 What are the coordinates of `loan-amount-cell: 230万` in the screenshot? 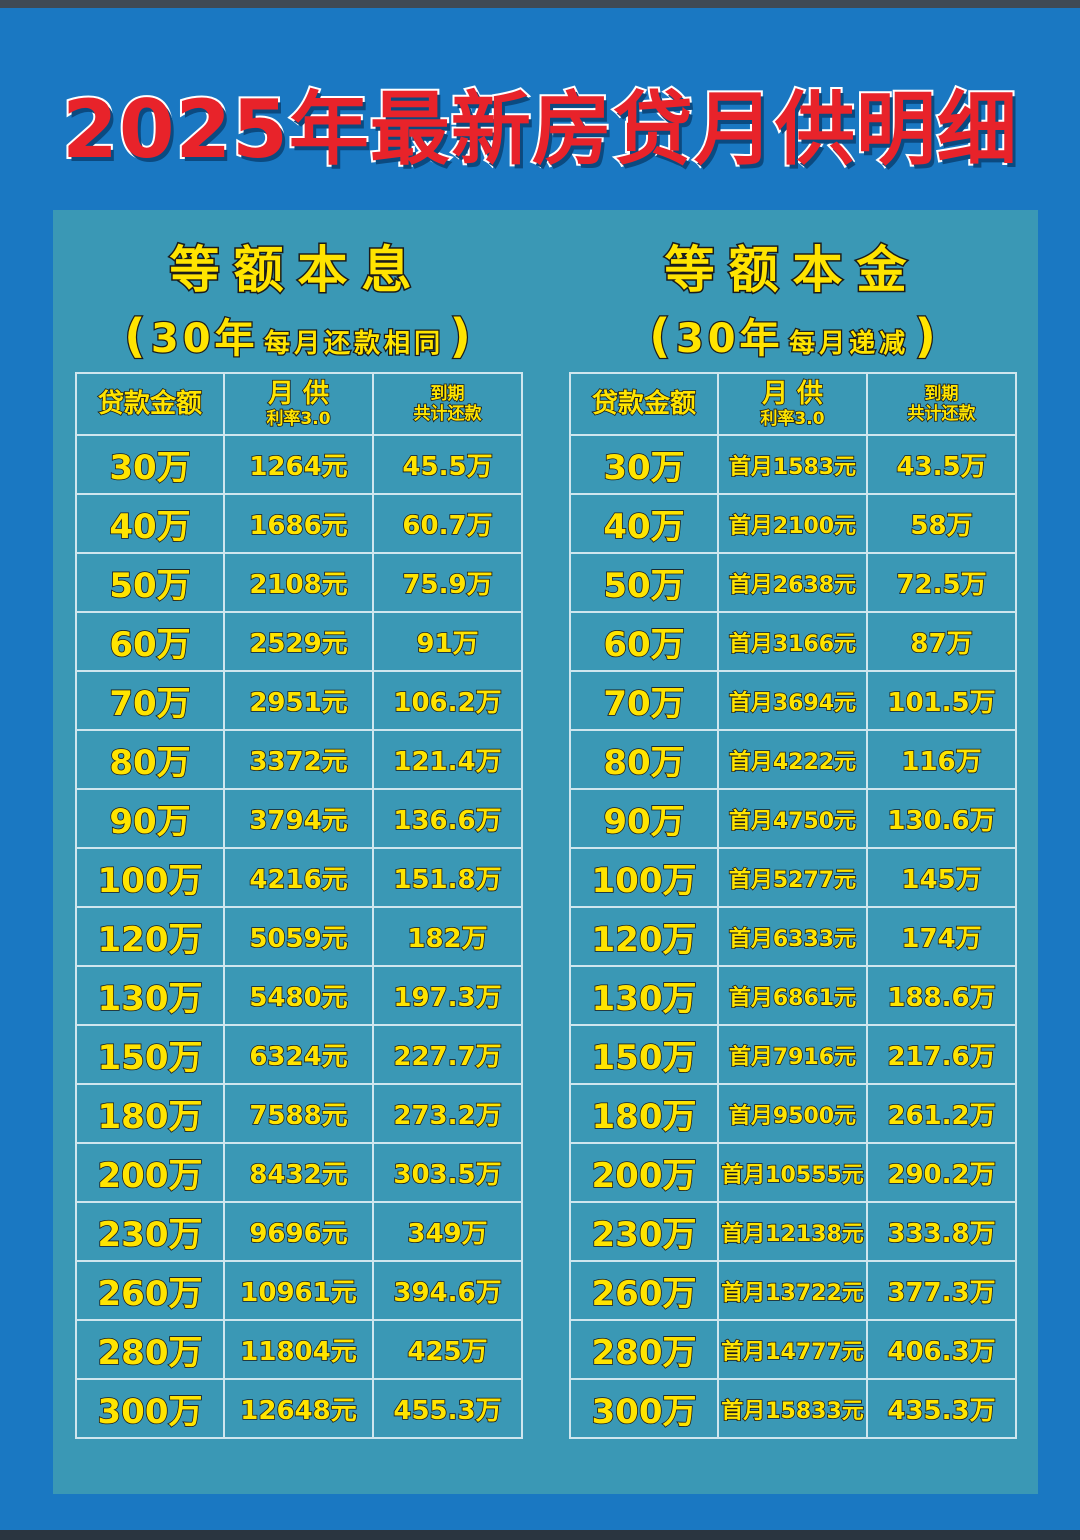 It's located at (644, 1231).